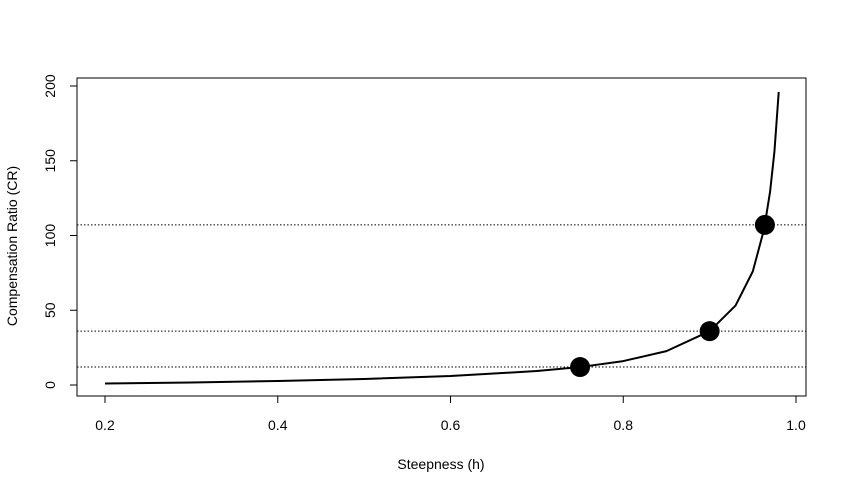 The image size is (847, 494). What do you see at coordinates (50, 236) in the screenshot?
I see `y-tick-label: 100` at bounding box center [50, 236].